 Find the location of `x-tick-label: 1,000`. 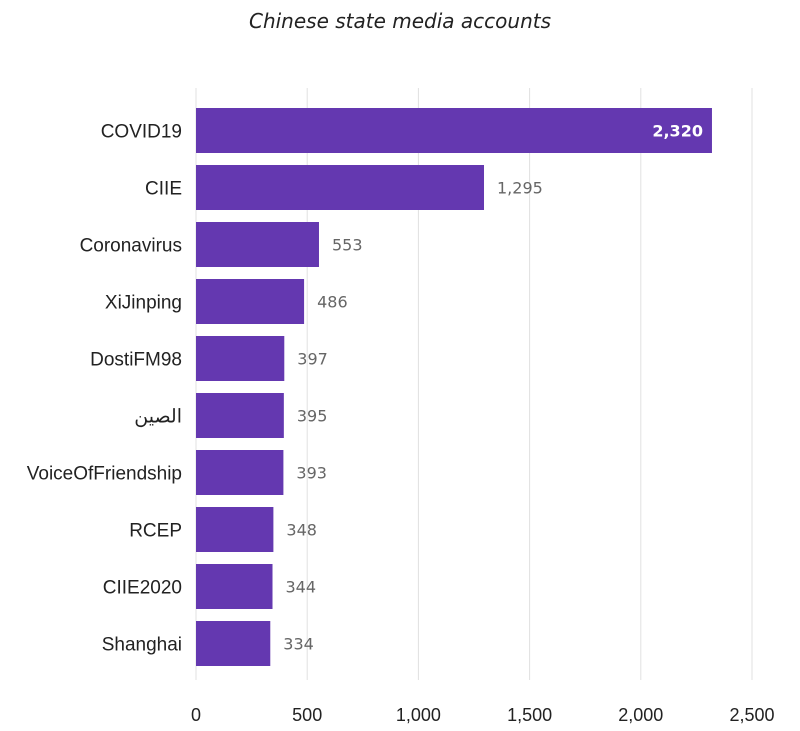

x-tick-label: 1,000 is located at coordinates (418, 715).